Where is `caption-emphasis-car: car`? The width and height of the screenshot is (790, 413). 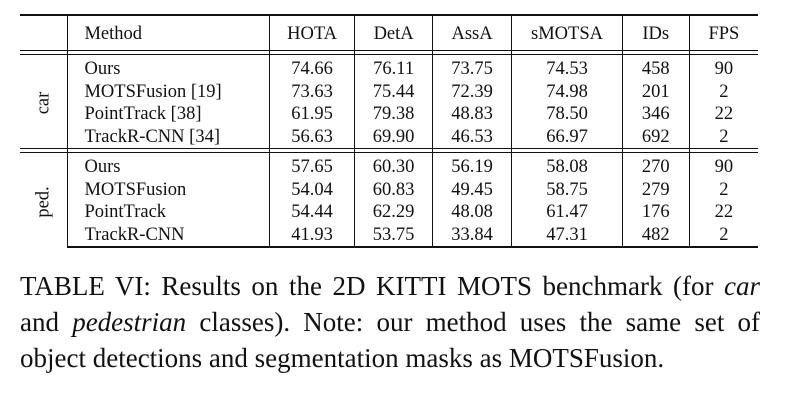 caption-emphasis-car: car is located at coordinates (742, 286).